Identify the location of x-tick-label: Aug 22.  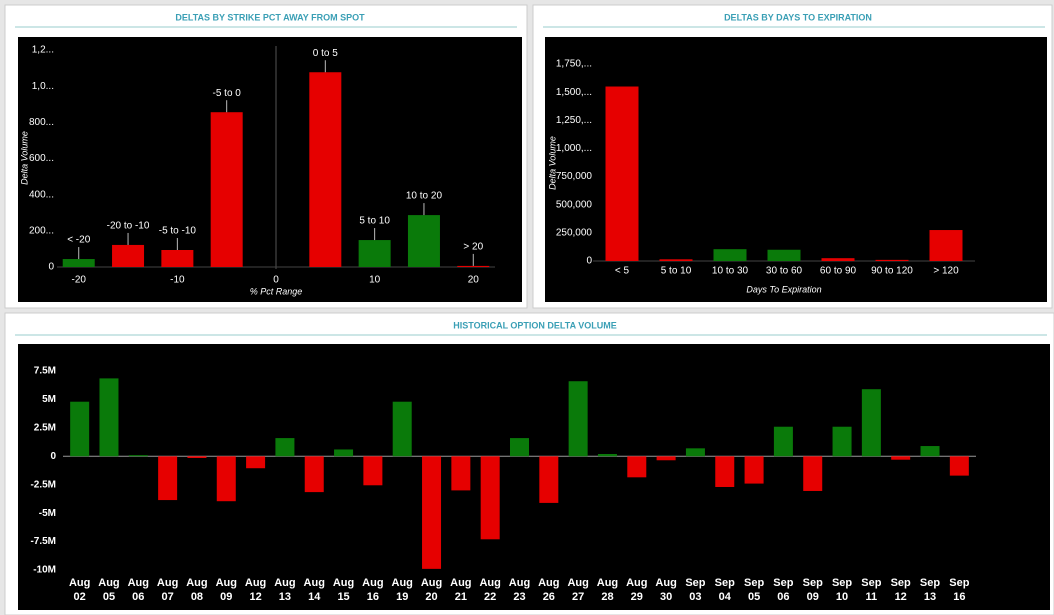
(490, 590).